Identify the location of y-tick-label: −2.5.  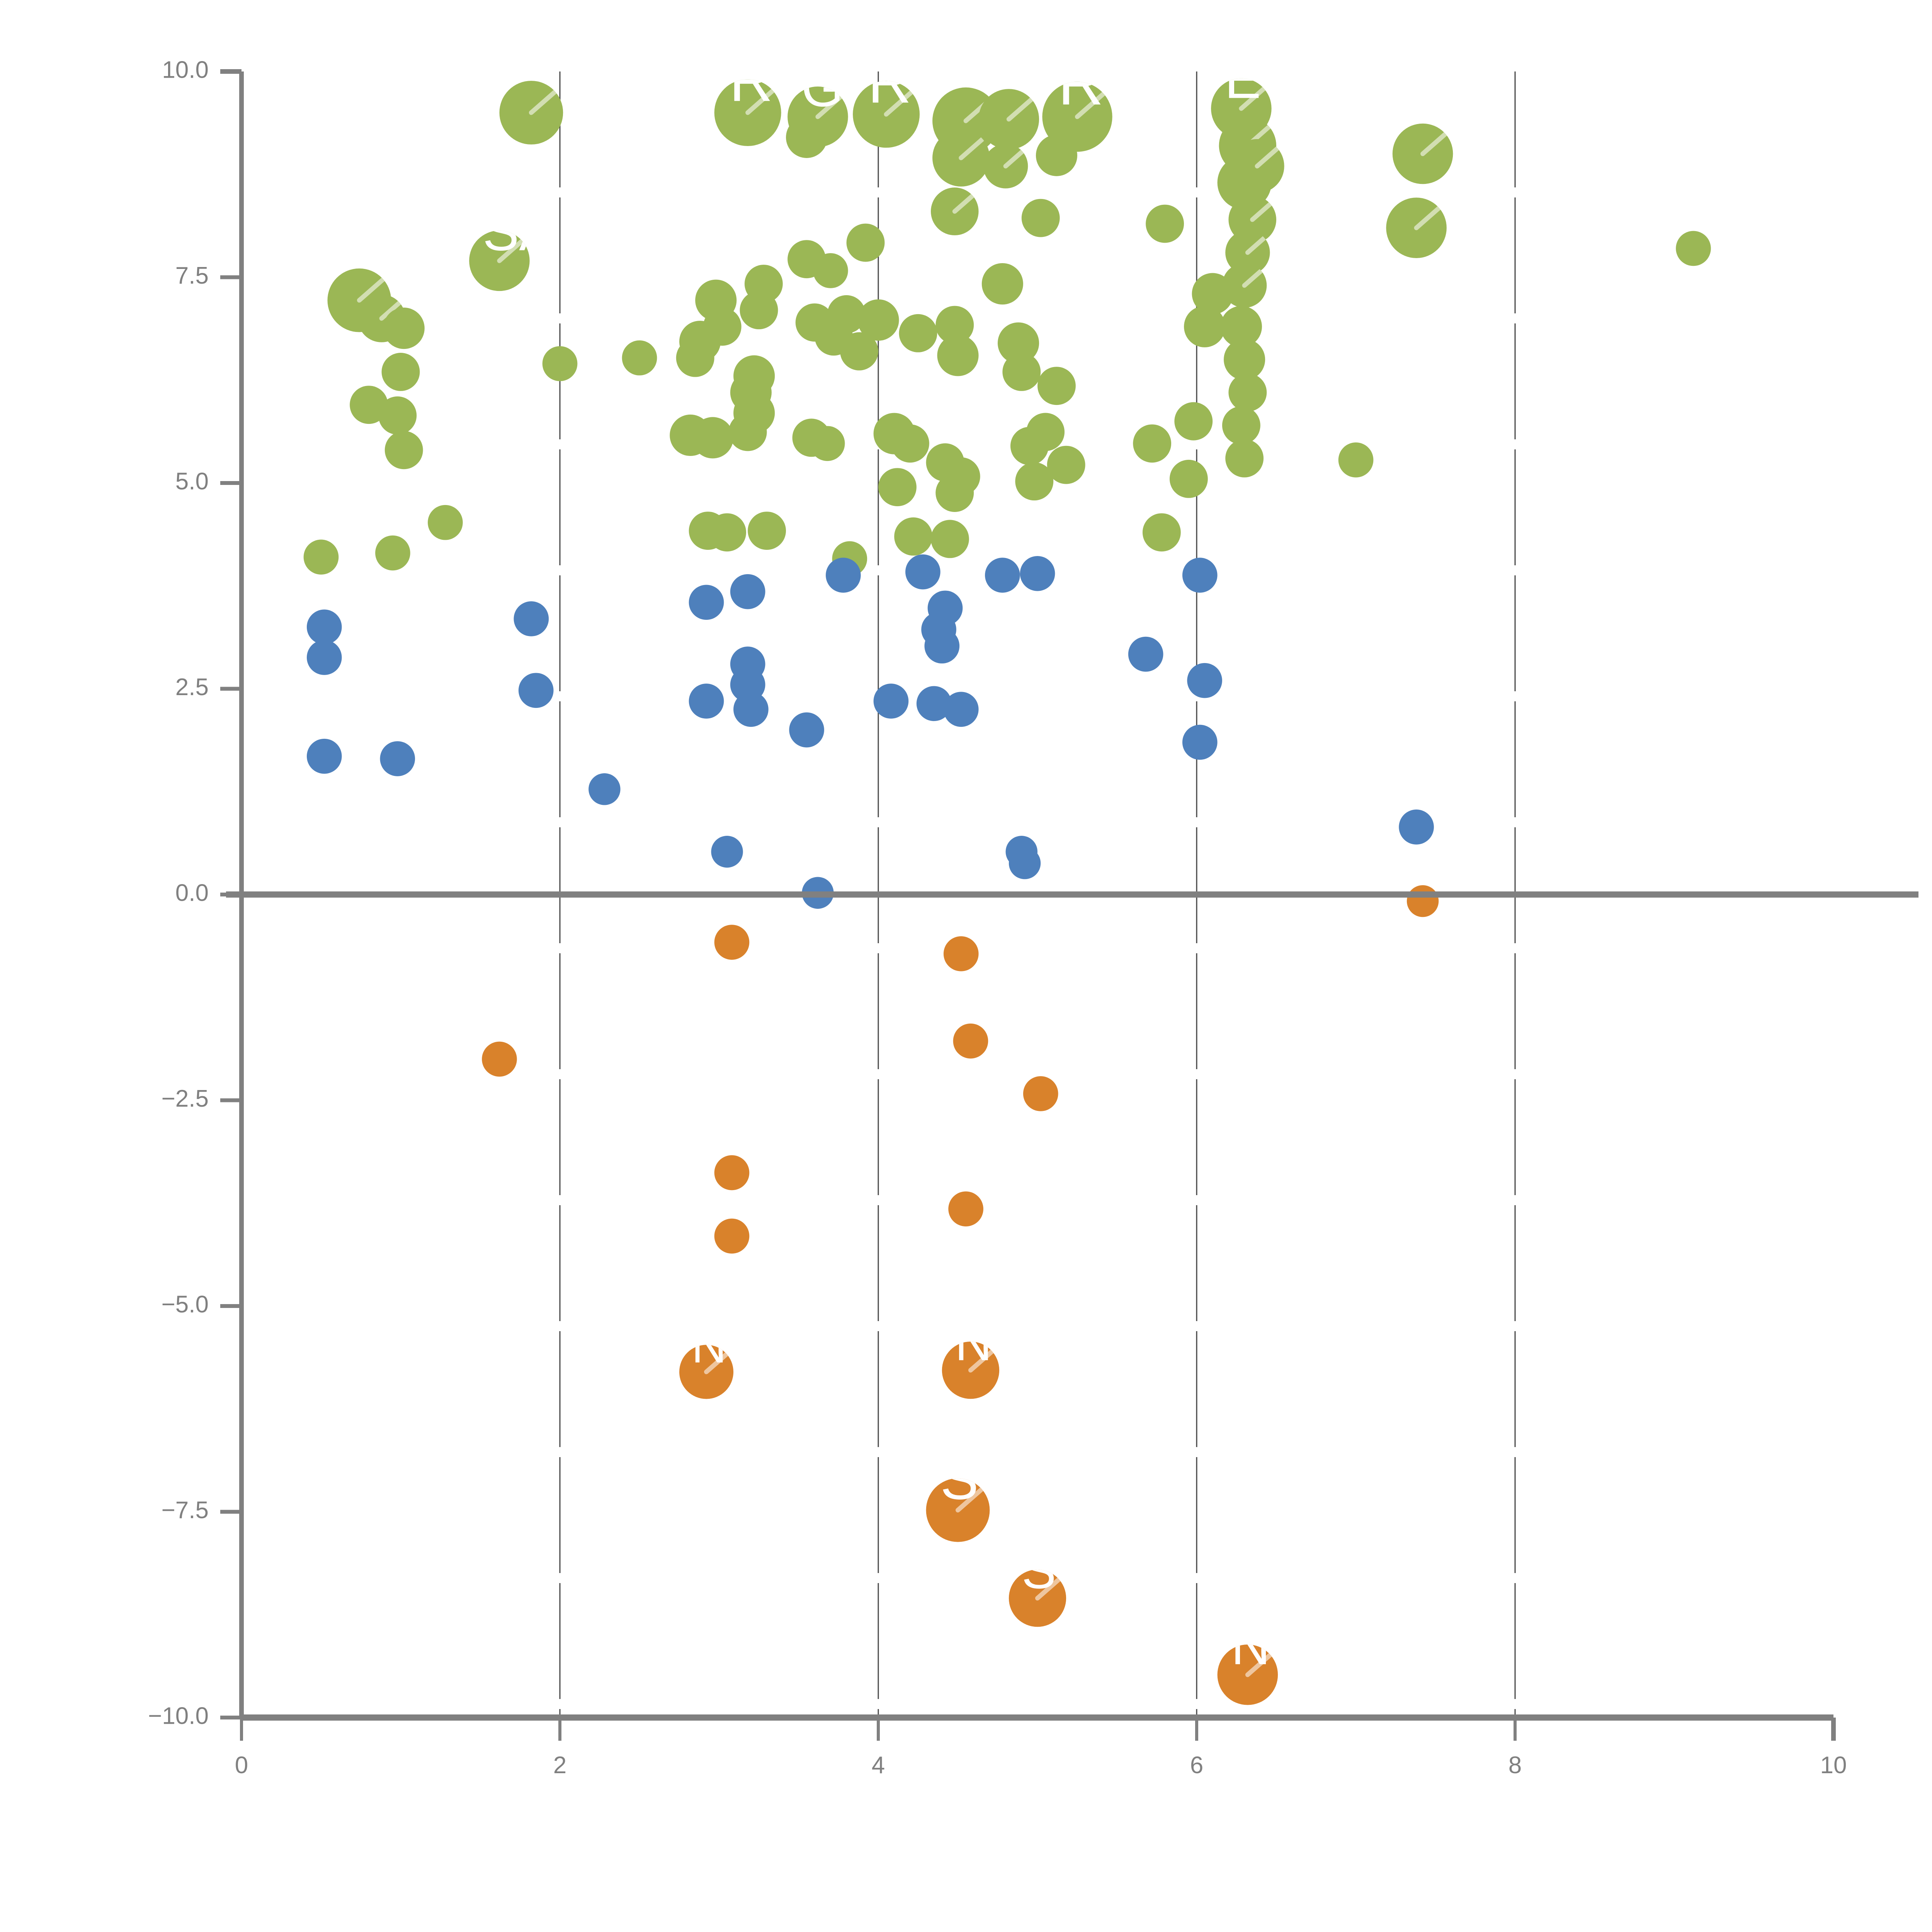
(185, 1099).